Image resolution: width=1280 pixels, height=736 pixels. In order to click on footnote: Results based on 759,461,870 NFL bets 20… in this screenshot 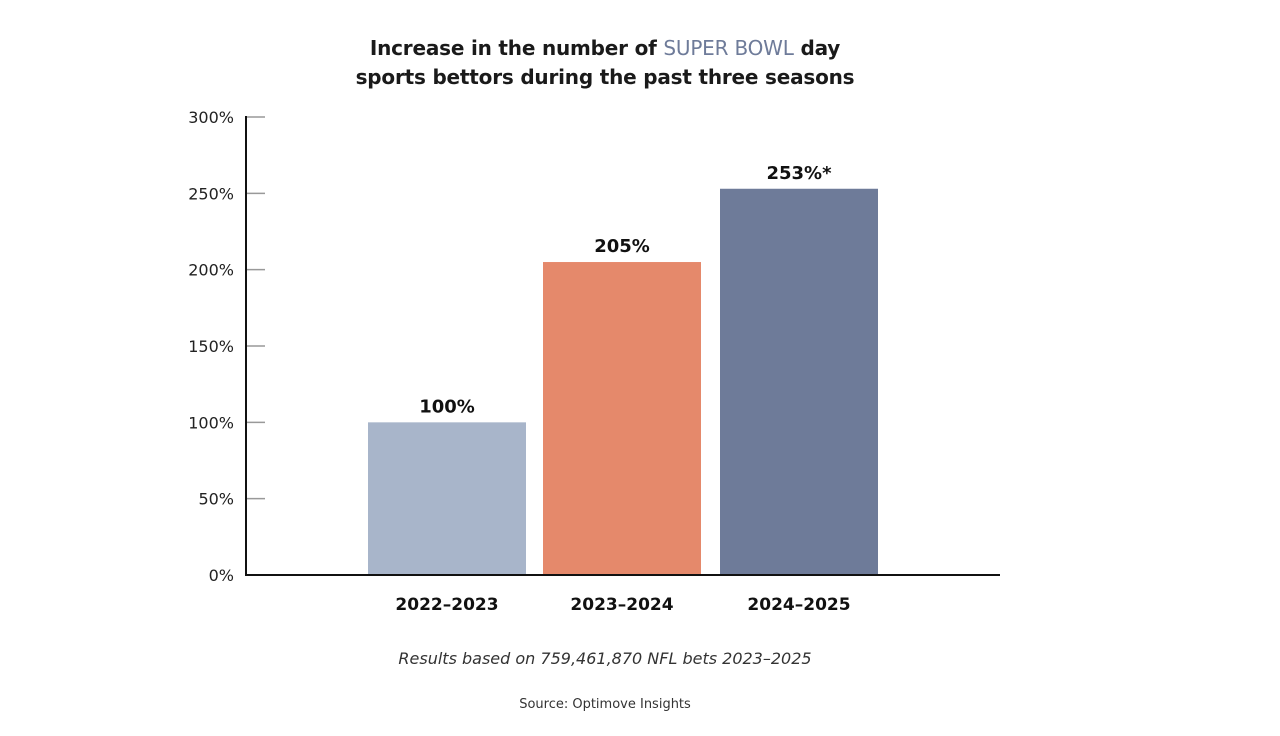, I will do `click(605, 658)`.